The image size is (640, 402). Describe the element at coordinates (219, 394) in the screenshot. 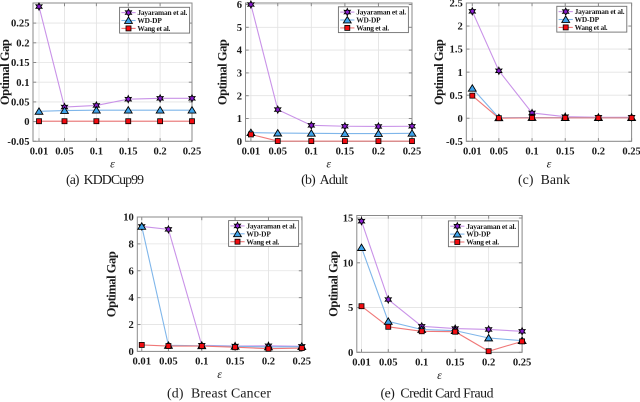

I see `svg-text: (d) Breast Cancer` at that location.